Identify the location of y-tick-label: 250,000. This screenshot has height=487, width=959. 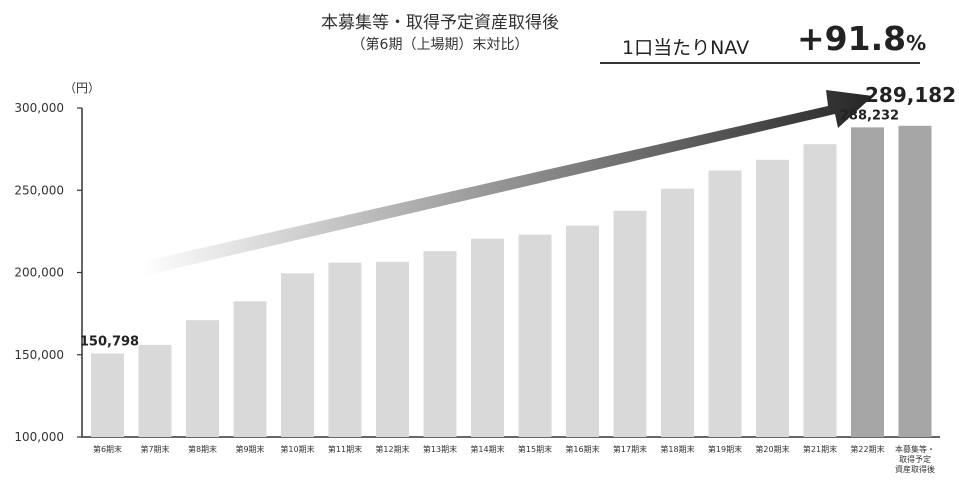
(39, 190).